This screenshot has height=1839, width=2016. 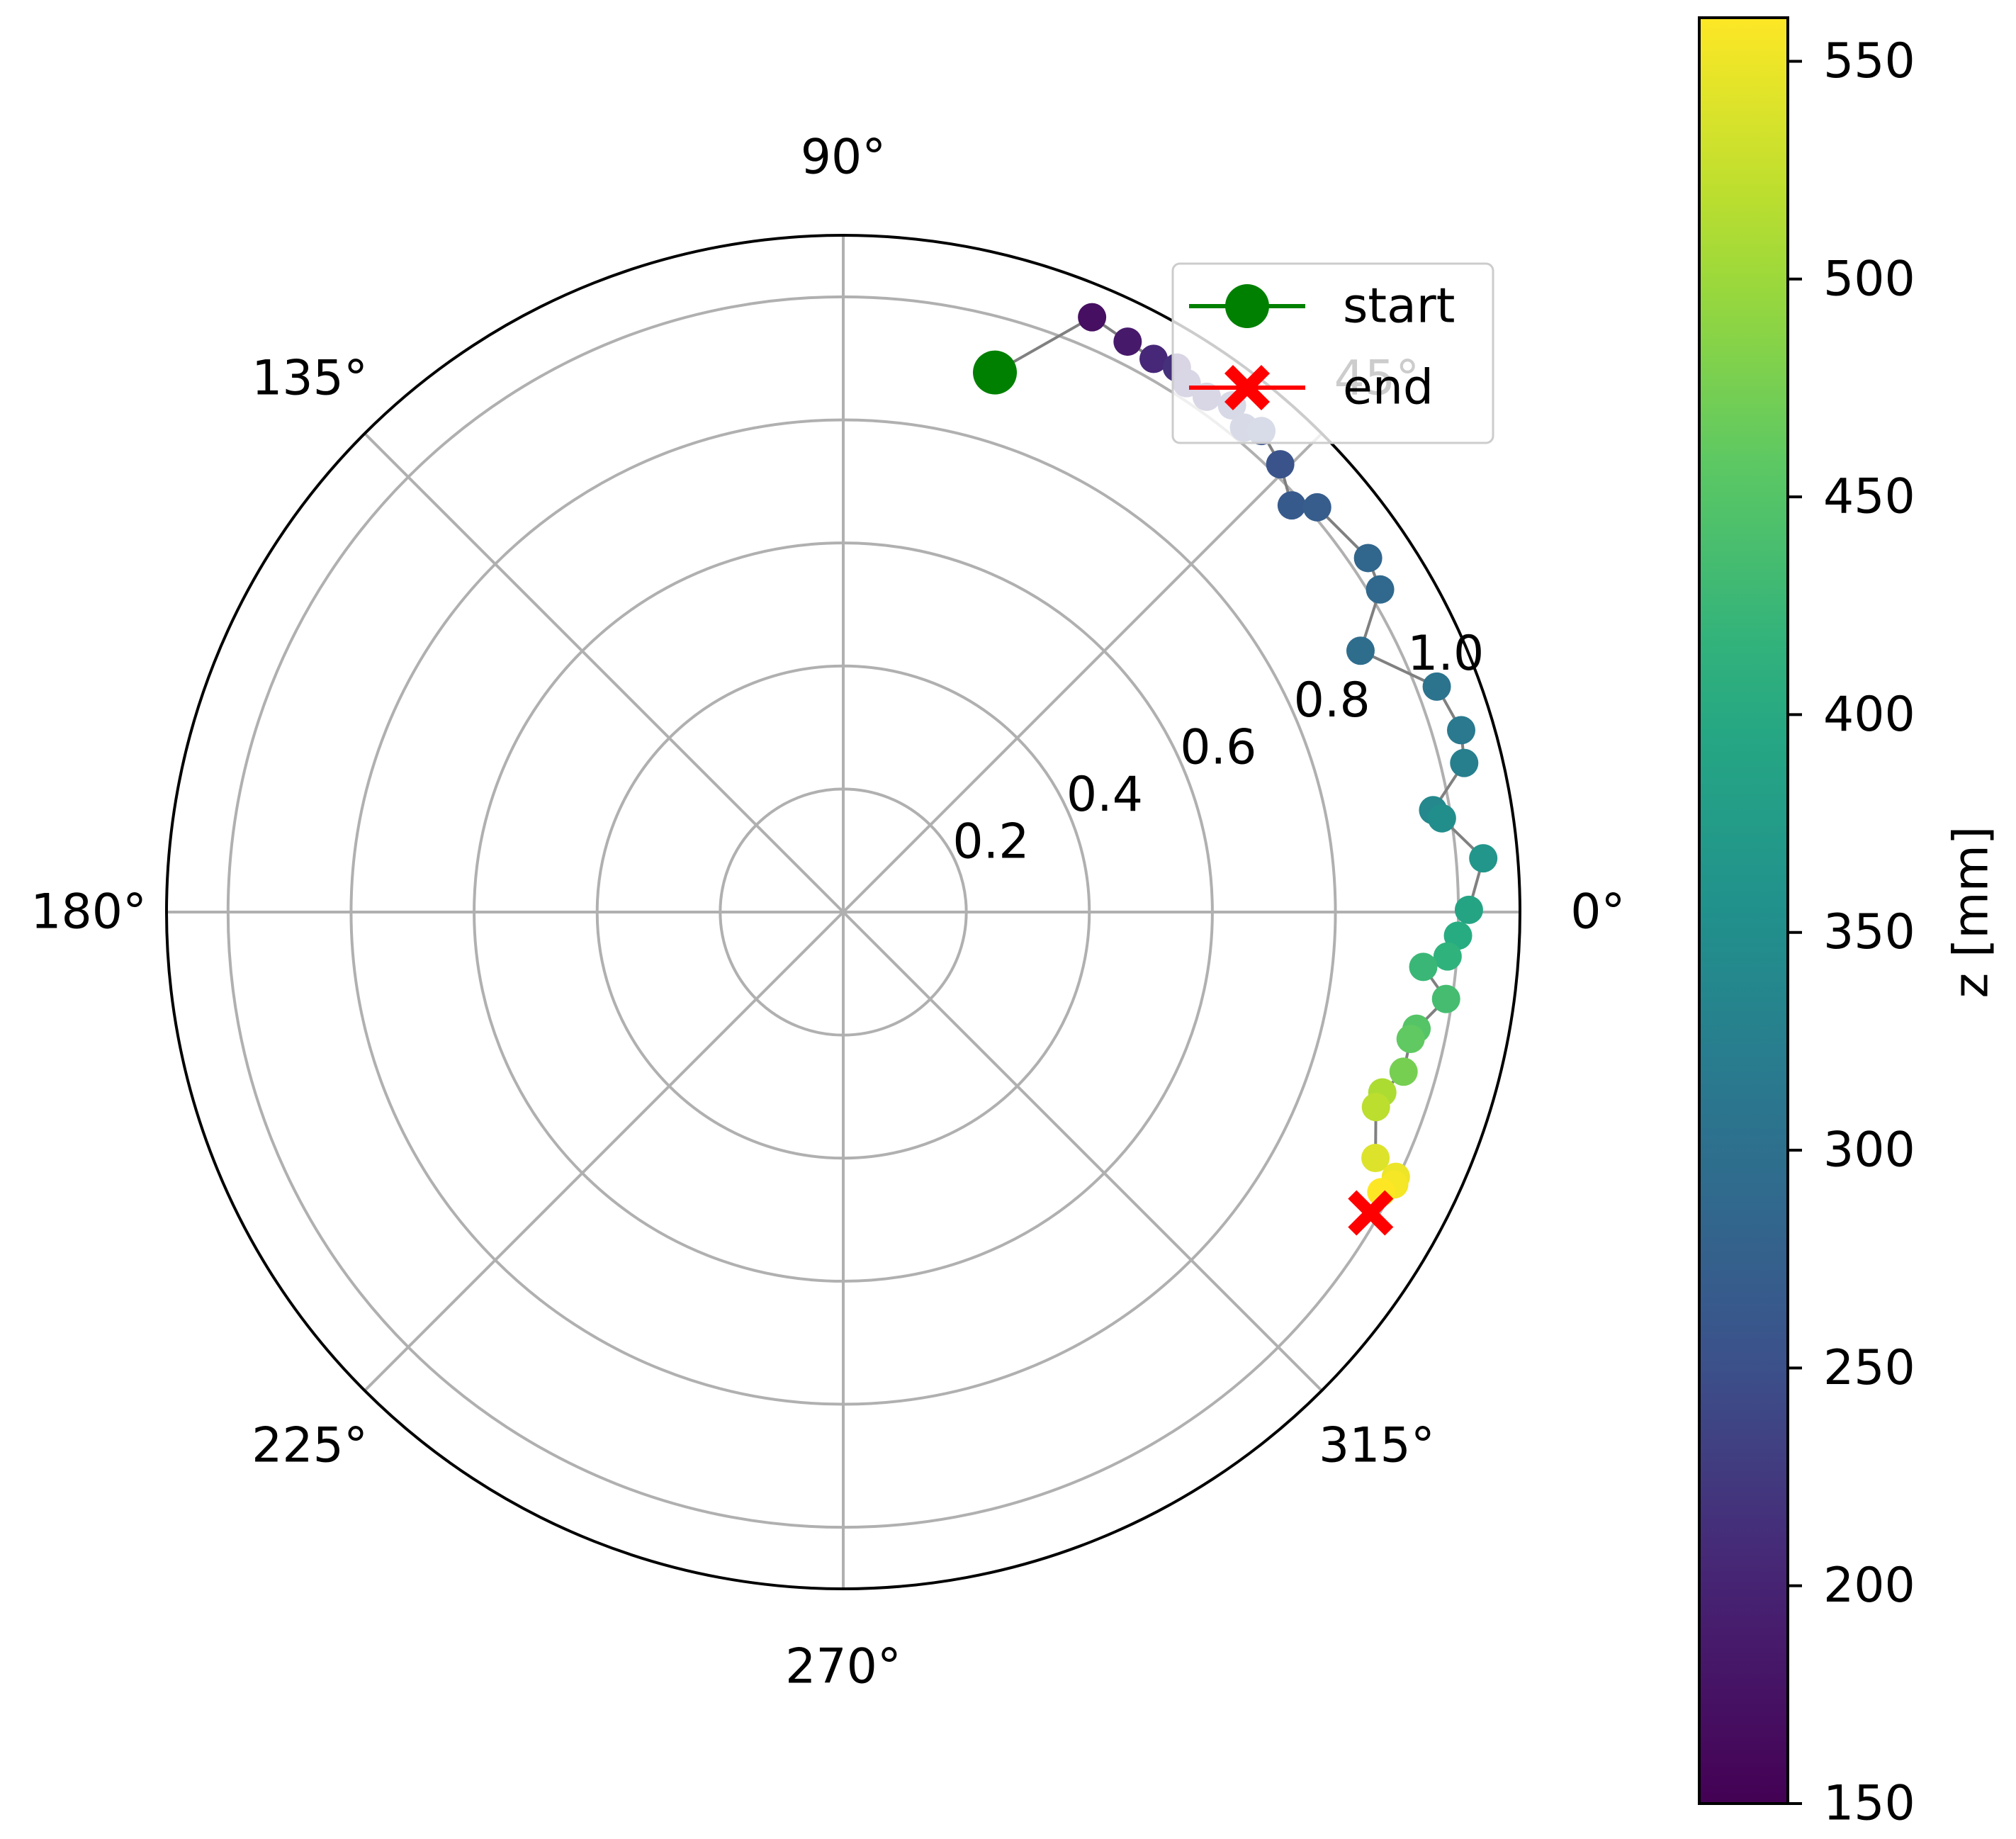 What do you see at coordinates (1388, 388) in the screenshot?
I see `legend-label: end` at bounding box center [1388, 388].